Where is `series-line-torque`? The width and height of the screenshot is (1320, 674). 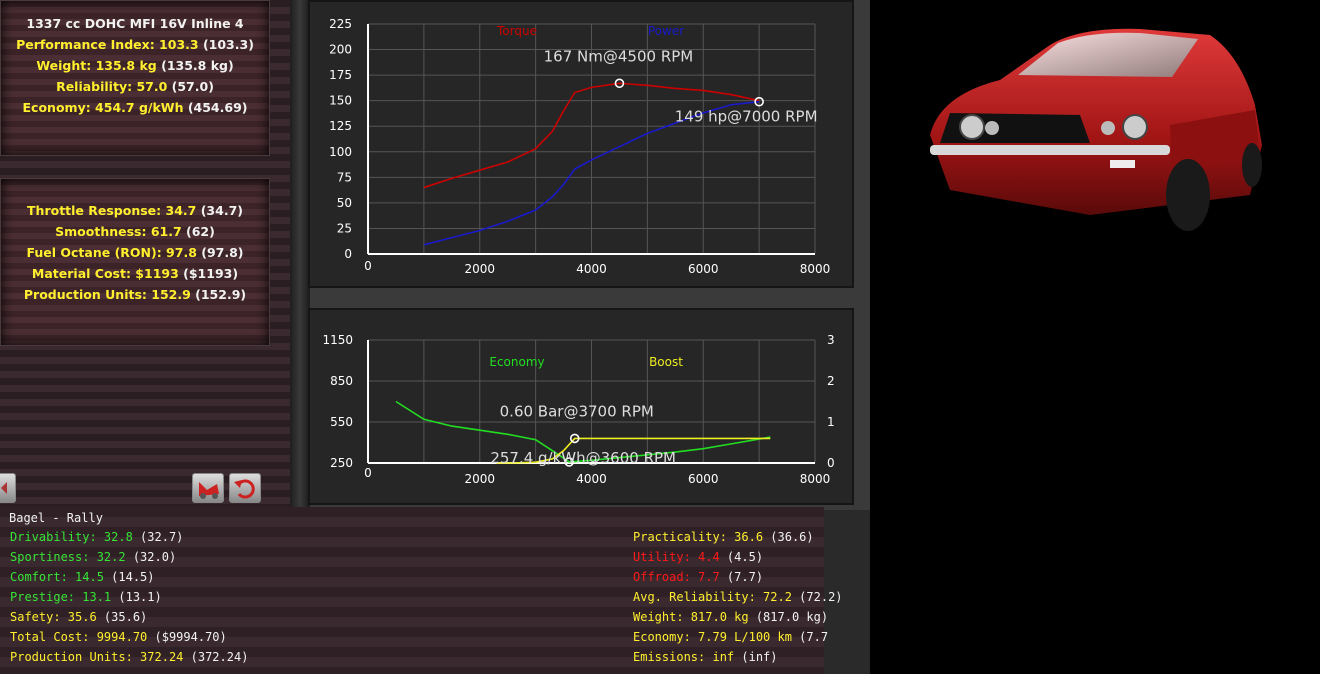 series-line-torque is located at coordinates (591, 135).